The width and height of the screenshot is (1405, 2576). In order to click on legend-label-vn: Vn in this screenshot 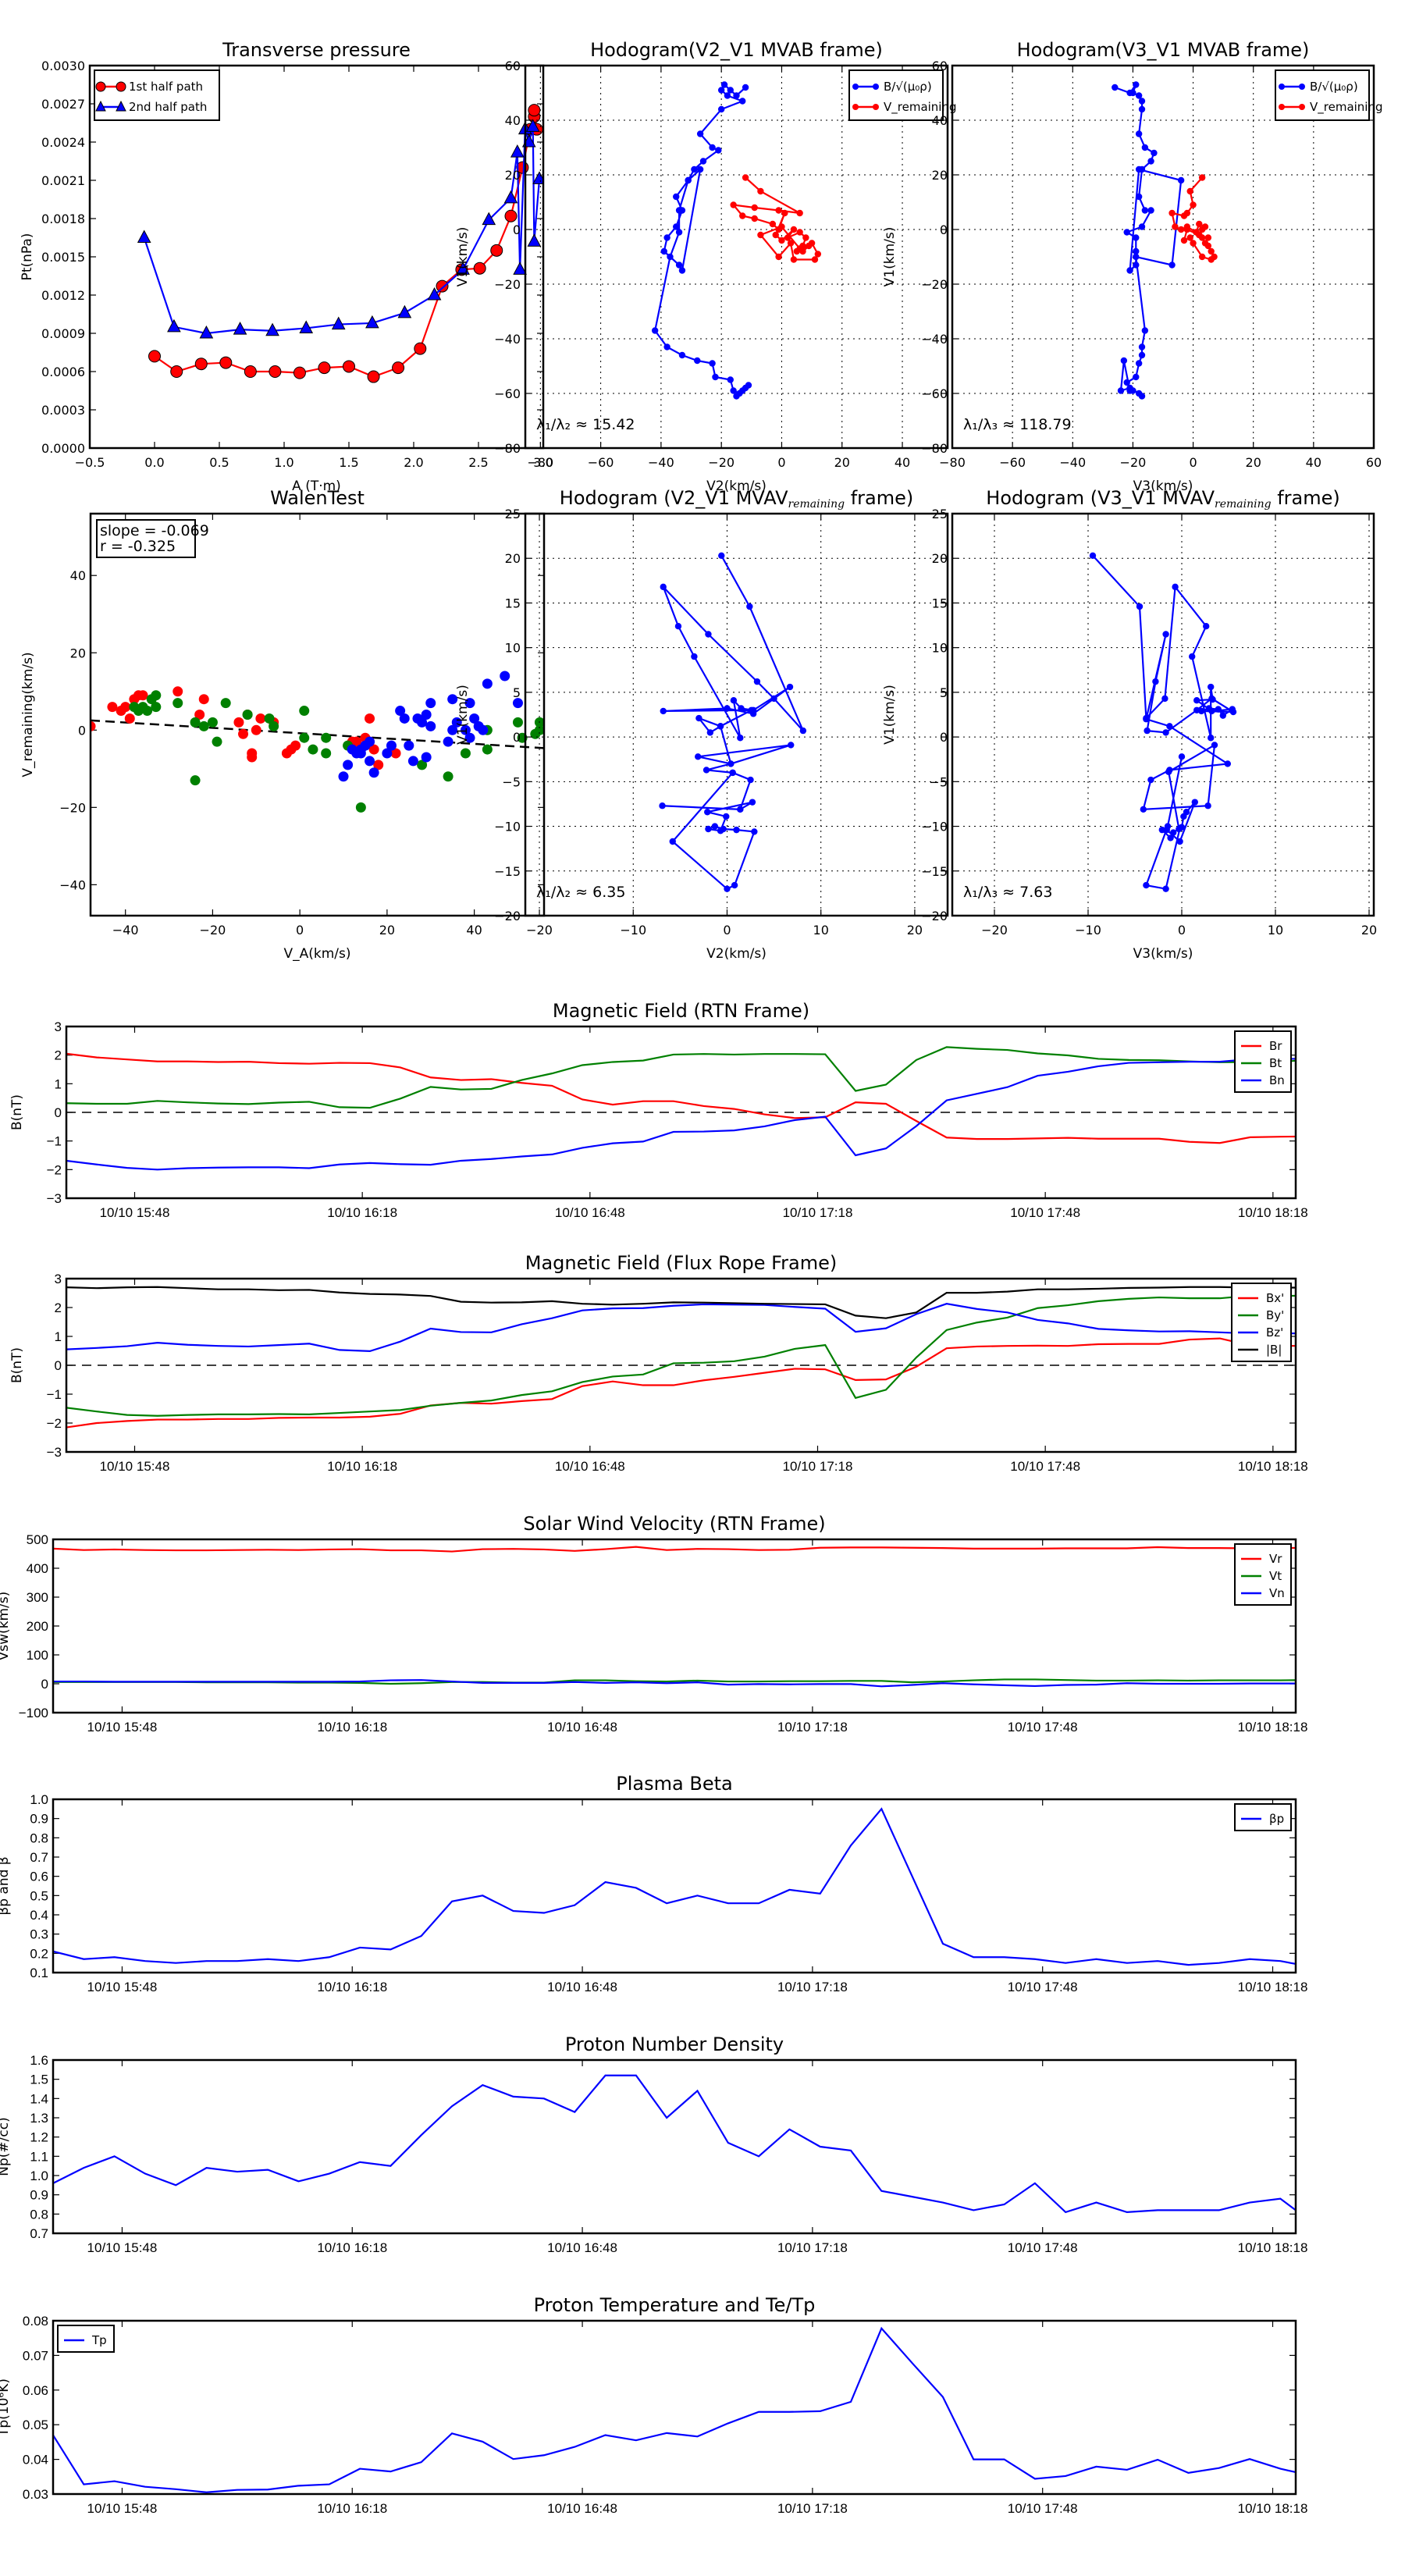, I will do `click(1277, 1593)`.